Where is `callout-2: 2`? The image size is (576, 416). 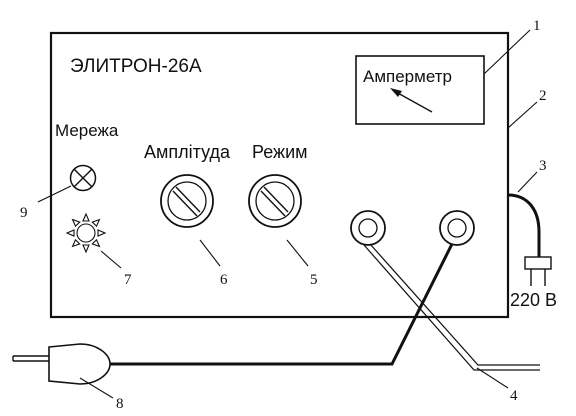 callout-2: 2 is located at coordinates (543, 96).